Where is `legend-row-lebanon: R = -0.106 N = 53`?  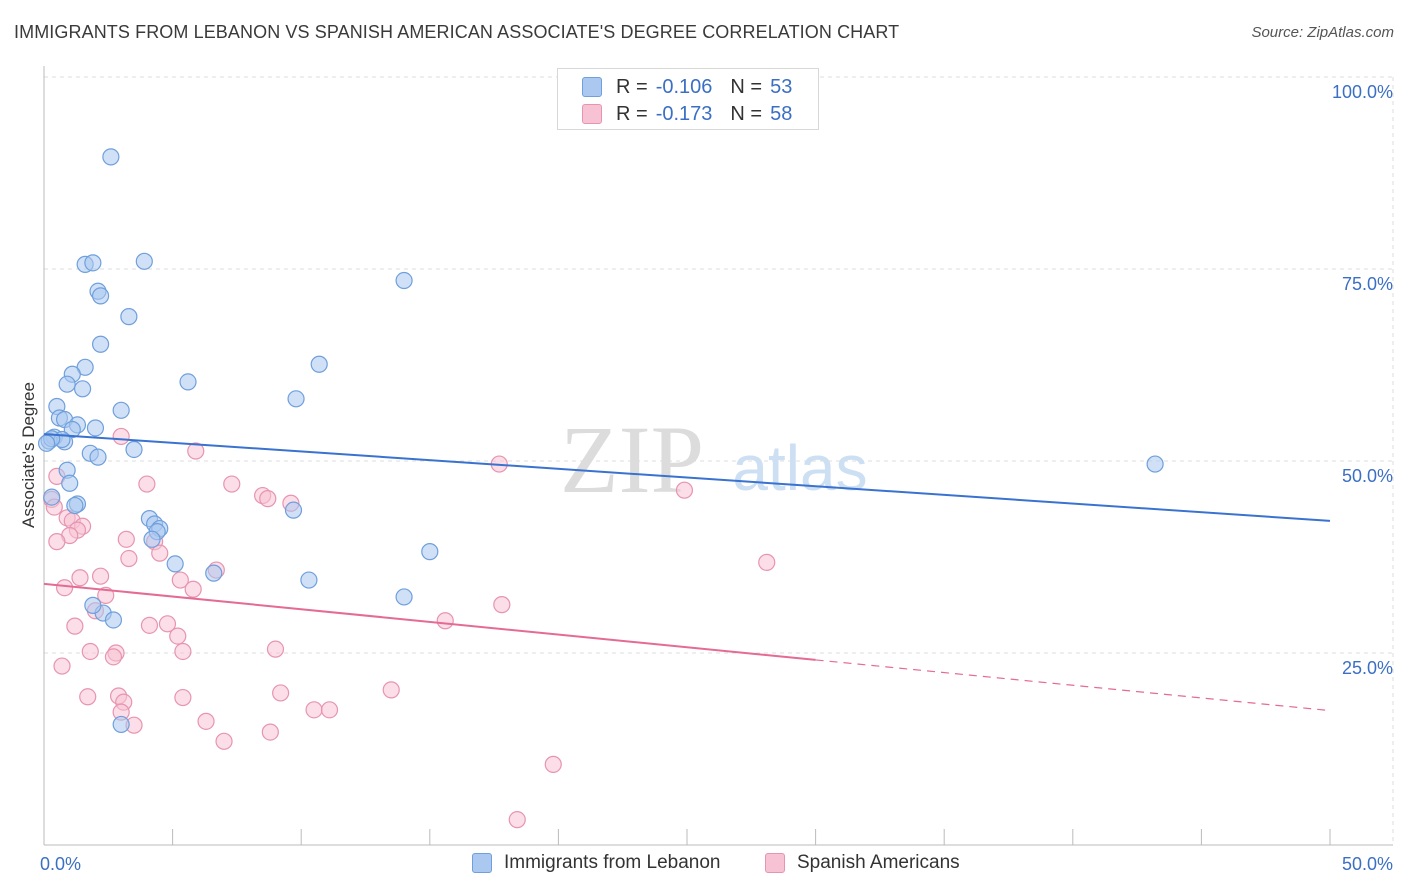
legend-row-lebanon: R = -0.106 N = 53 is located at coordinates (687, 87).